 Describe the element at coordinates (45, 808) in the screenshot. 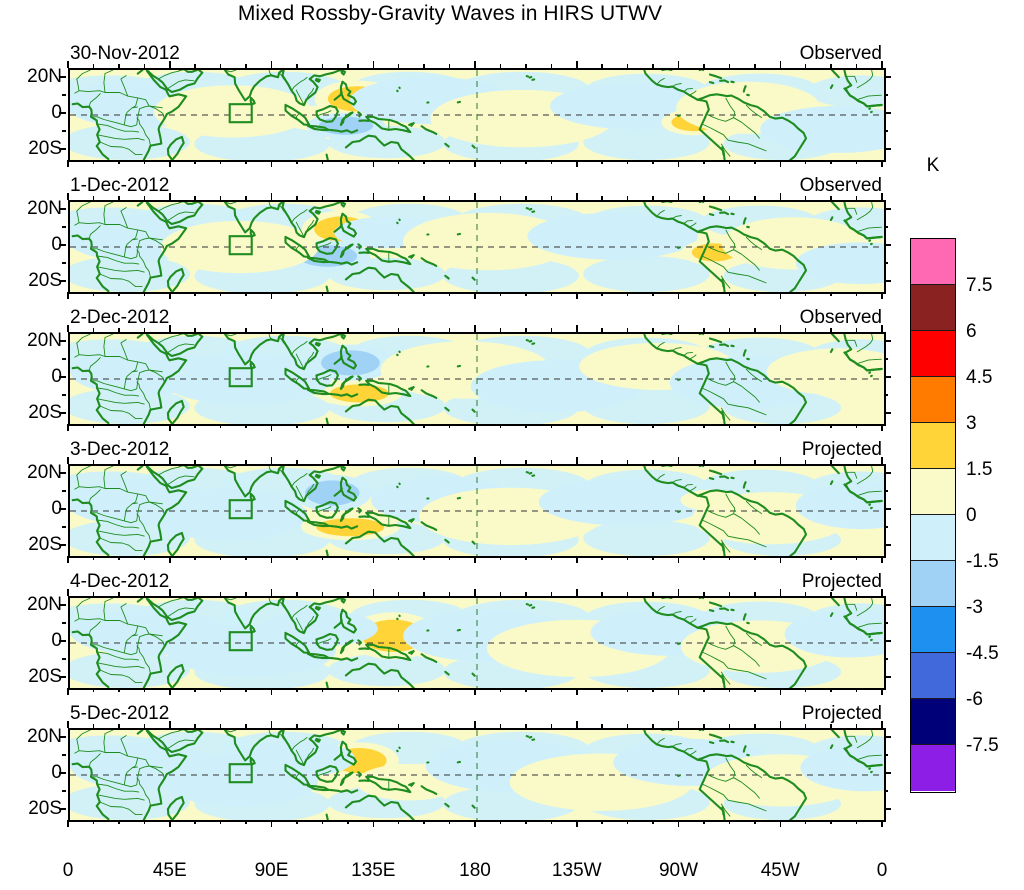

I see `y-axis-label: 20S` at that location.